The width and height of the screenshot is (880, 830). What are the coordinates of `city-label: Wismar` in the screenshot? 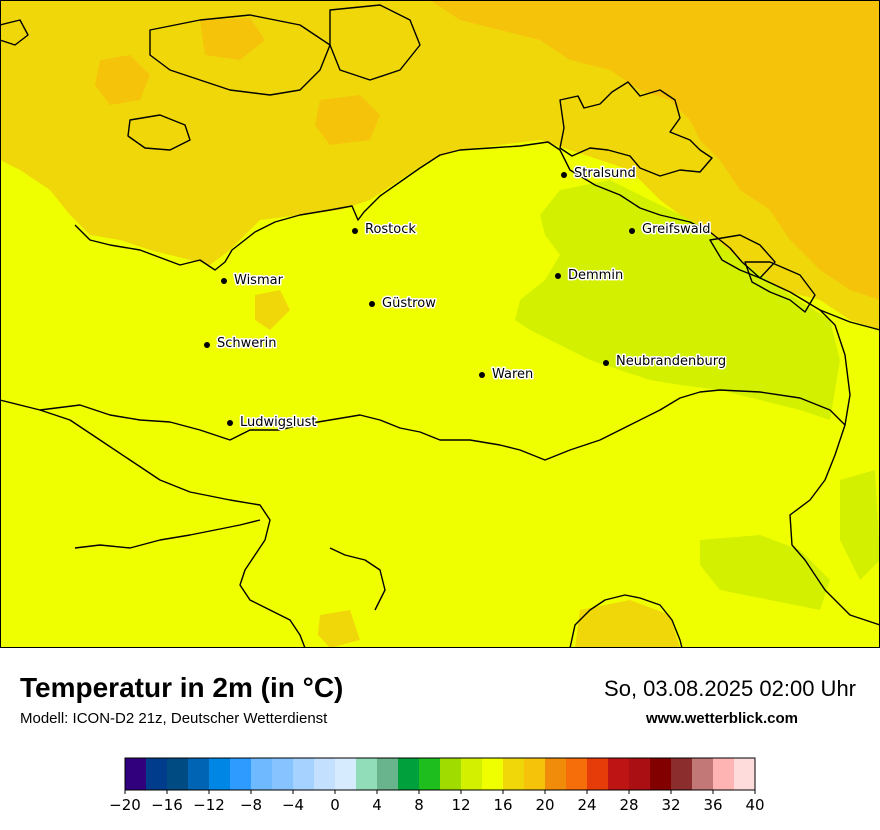 It's located at (259, 280).